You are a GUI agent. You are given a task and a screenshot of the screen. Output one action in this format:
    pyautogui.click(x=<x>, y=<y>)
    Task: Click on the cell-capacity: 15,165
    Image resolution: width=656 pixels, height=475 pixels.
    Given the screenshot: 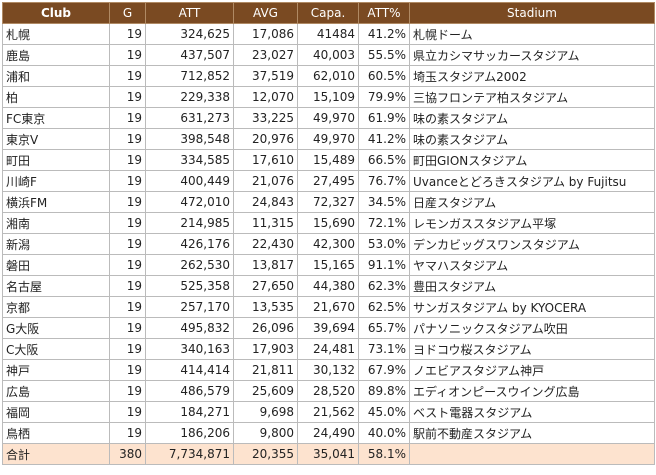 What is the action you would take?
    pyautogui.click(x=328, y=265)
    